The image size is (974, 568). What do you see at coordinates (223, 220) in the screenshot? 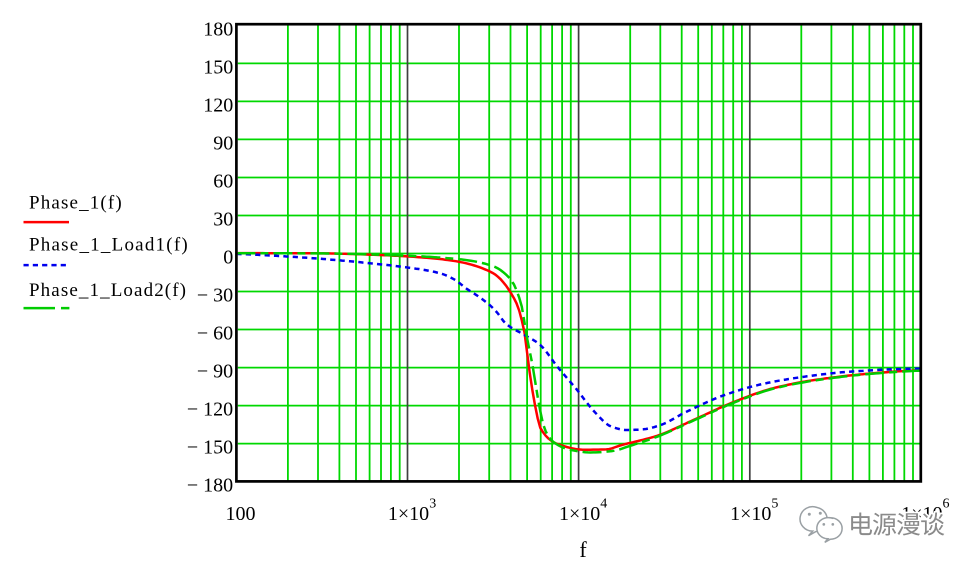
I see `svg-text: 30` at bounding box center [223, 220].